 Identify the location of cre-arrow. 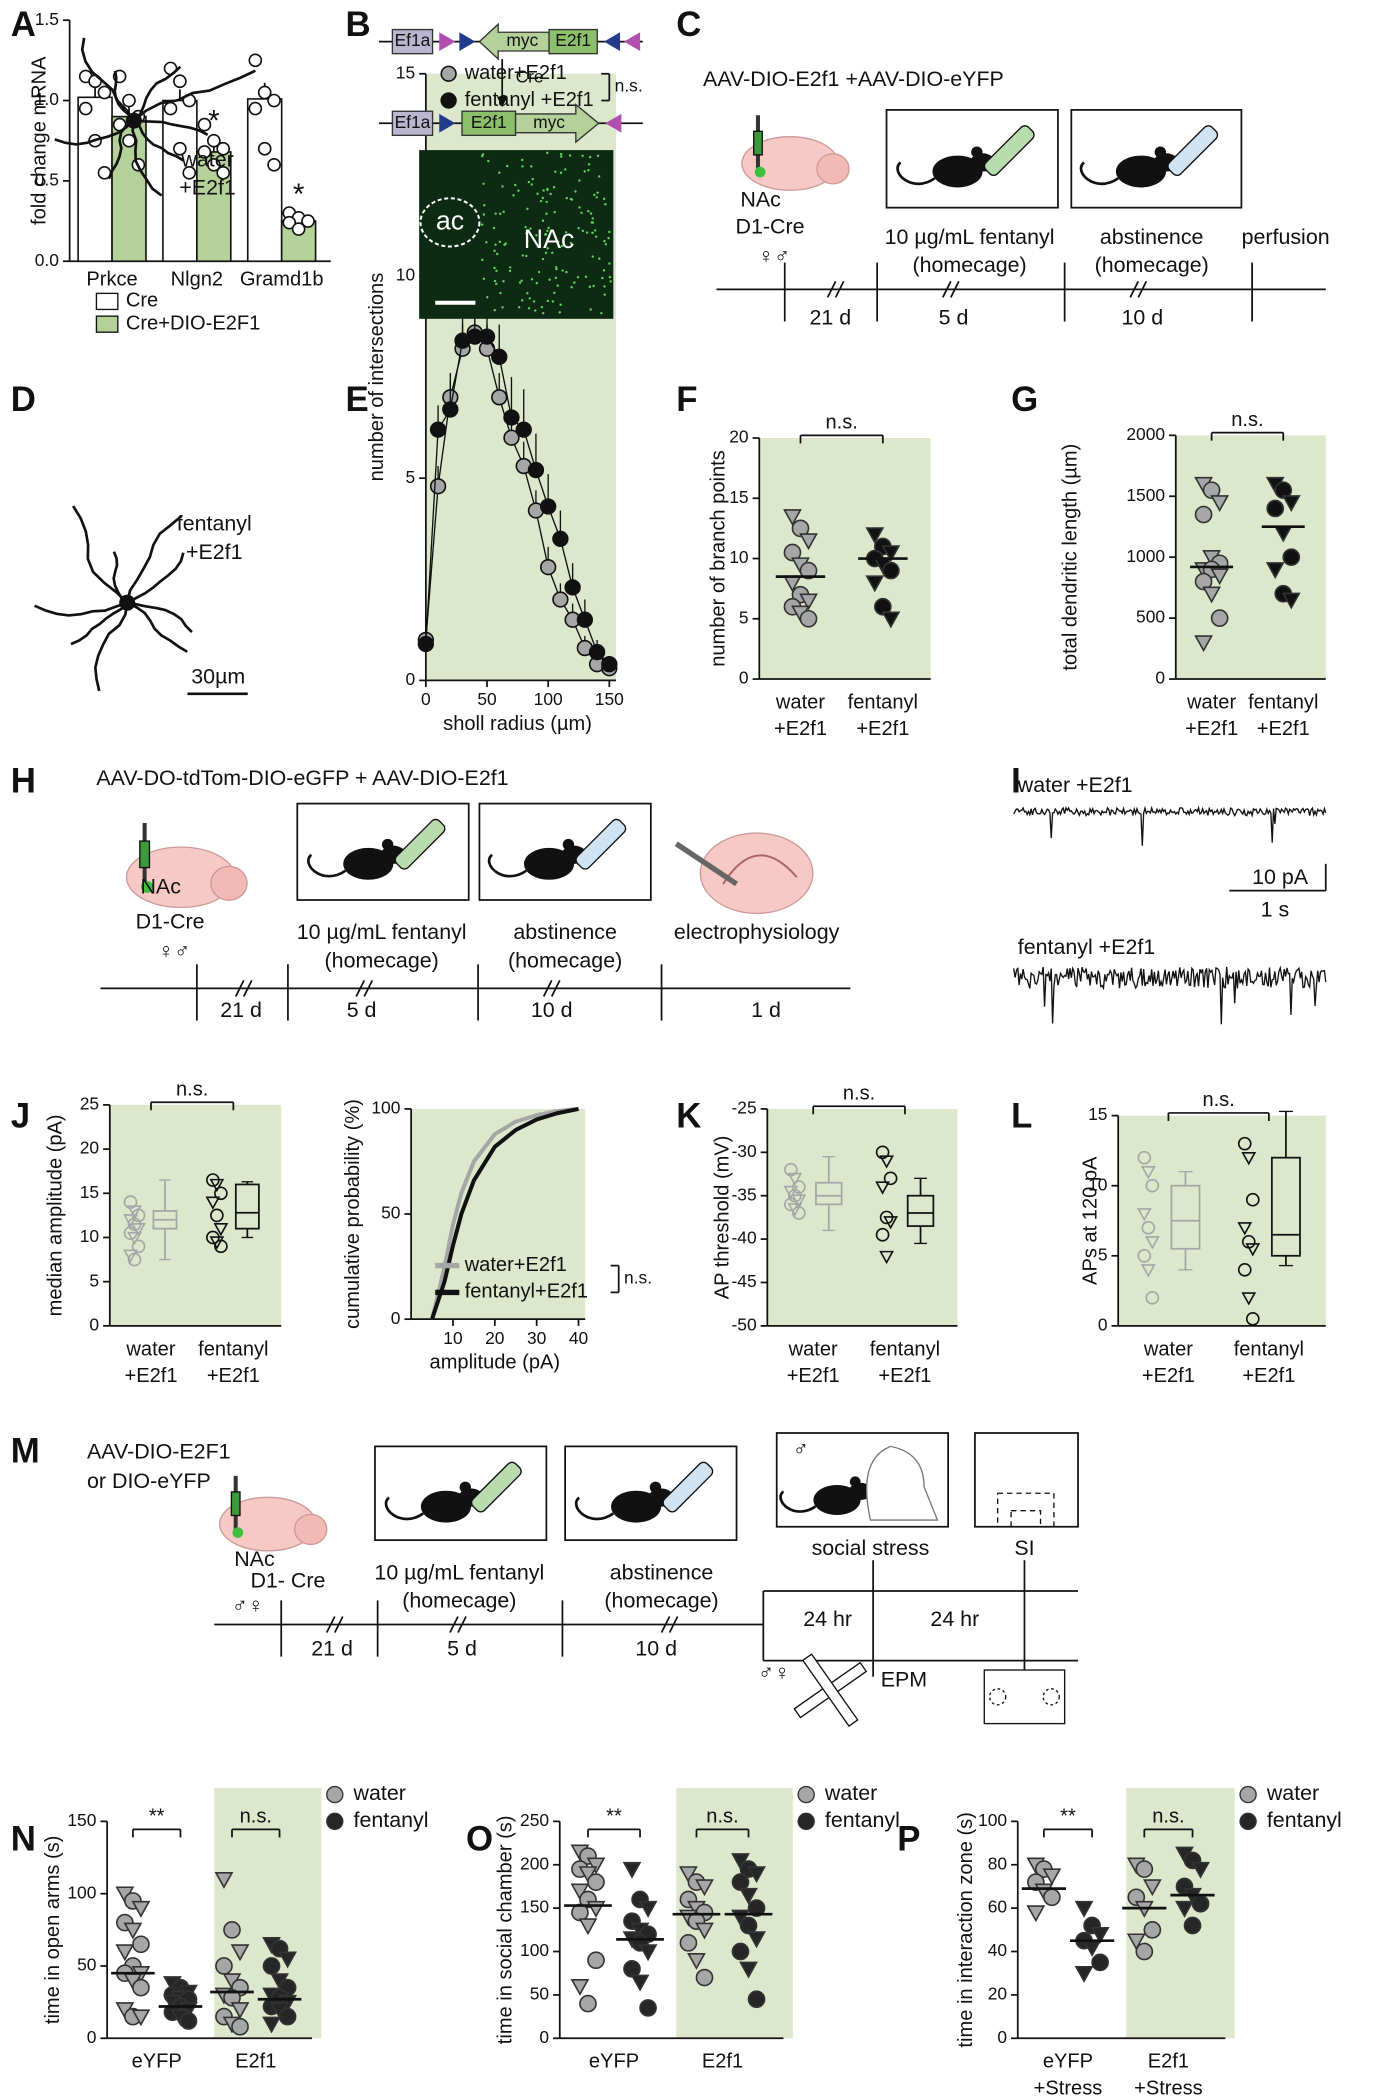
(502, 102).